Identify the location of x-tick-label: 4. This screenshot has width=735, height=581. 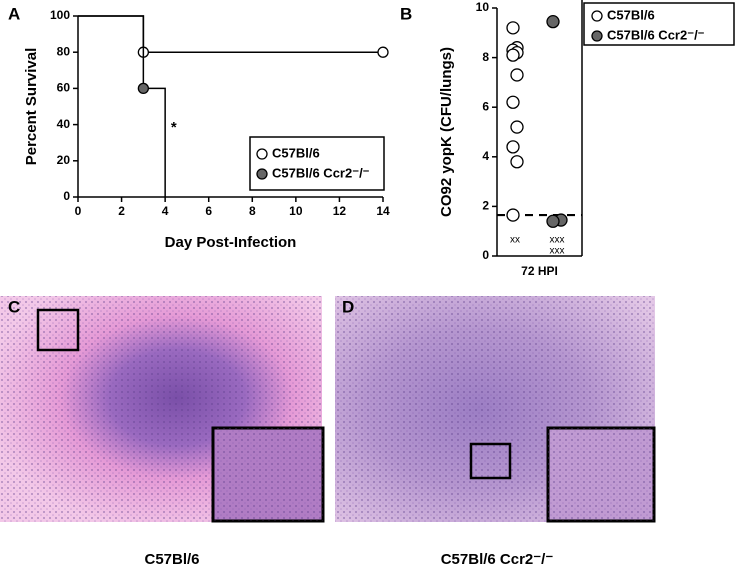
(165, 211).